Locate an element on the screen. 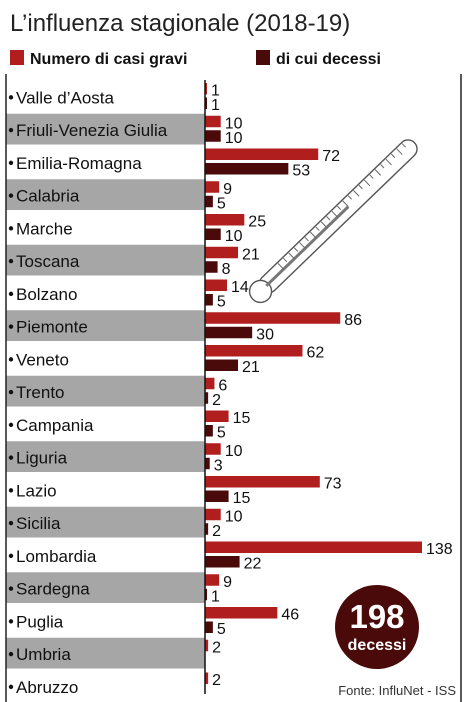 The image size is (467, 702). value-label-numero-di-casi-gravi-bolzano: 14 is located at coordinates (240, 287).